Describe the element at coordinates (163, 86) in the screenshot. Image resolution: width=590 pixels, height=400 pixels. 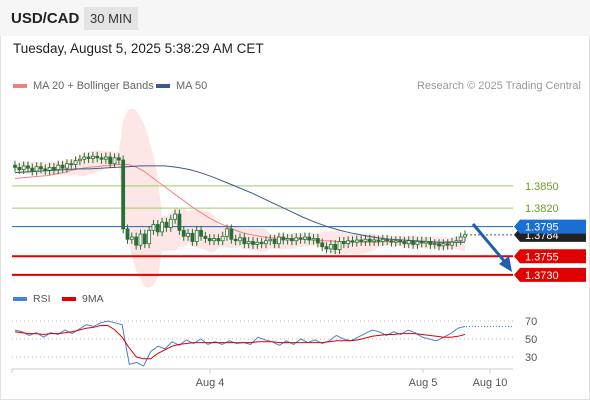
I see `ma50-swatch-icon` at that location.